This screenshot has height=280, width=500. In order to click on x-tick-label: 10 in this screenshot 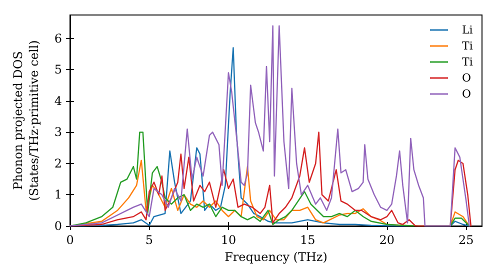, I will do `click(228, 240)`.